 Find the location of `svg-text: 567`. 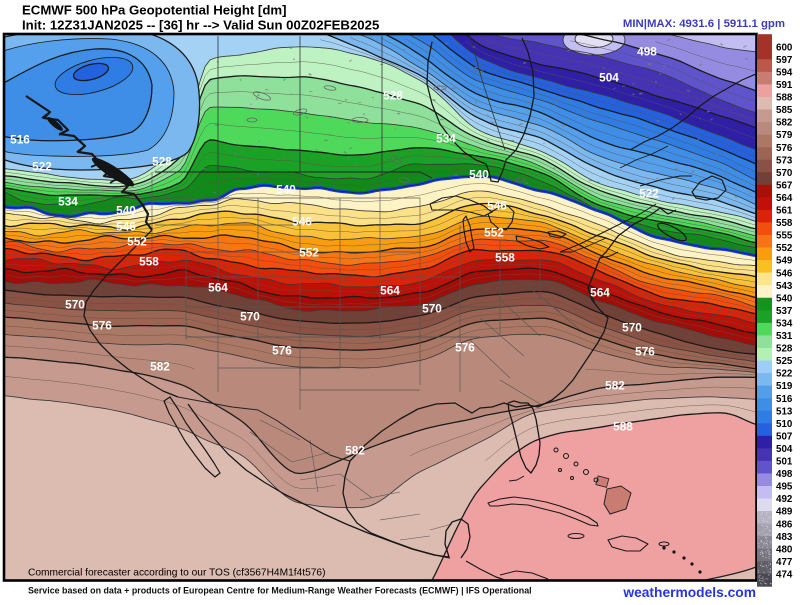

svg-text: 567 is located at coordinates (784, 185).